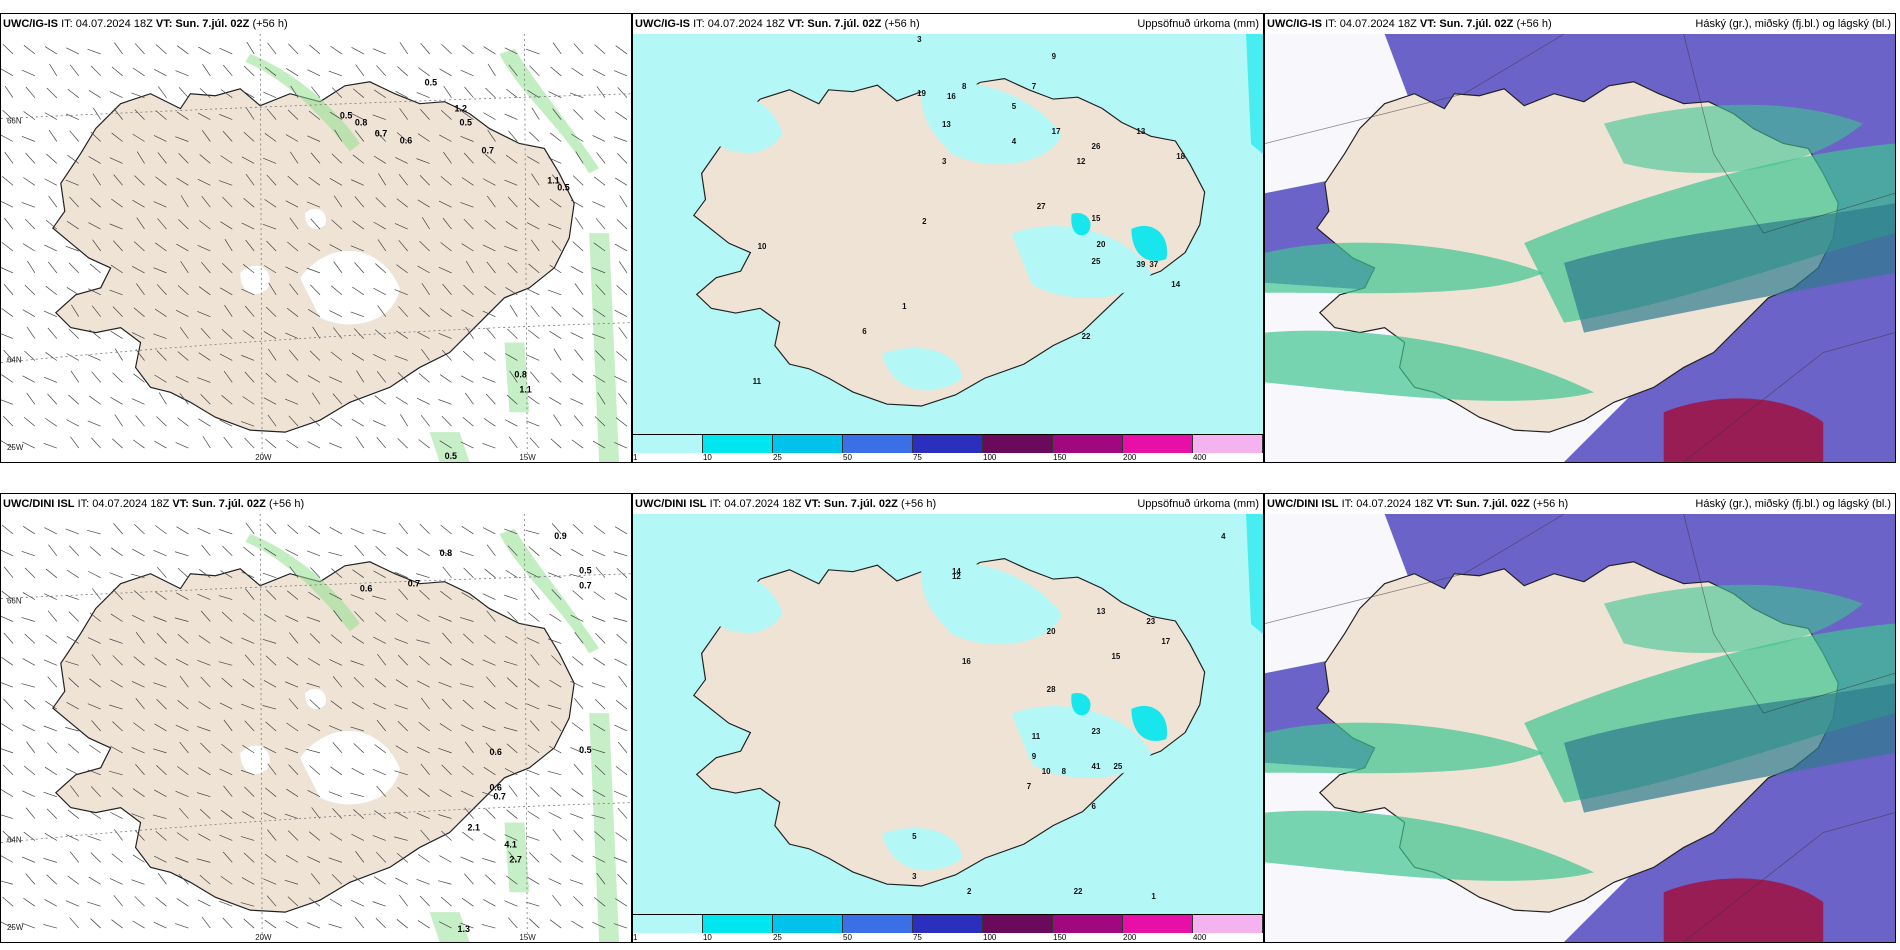 The width and height of the screenshot is (1900, 950). I want to click on precip-value-label: 12, so click(1081, 161).